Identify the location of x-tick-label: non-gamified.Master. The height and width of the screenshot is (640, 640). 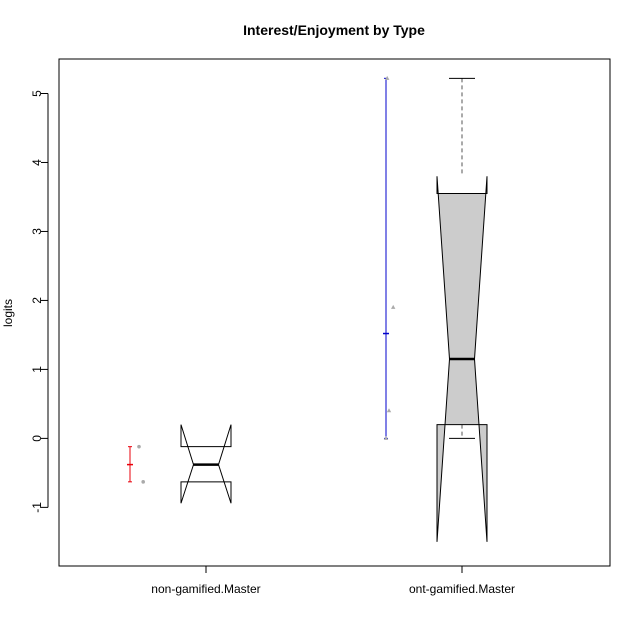
(205, 589).